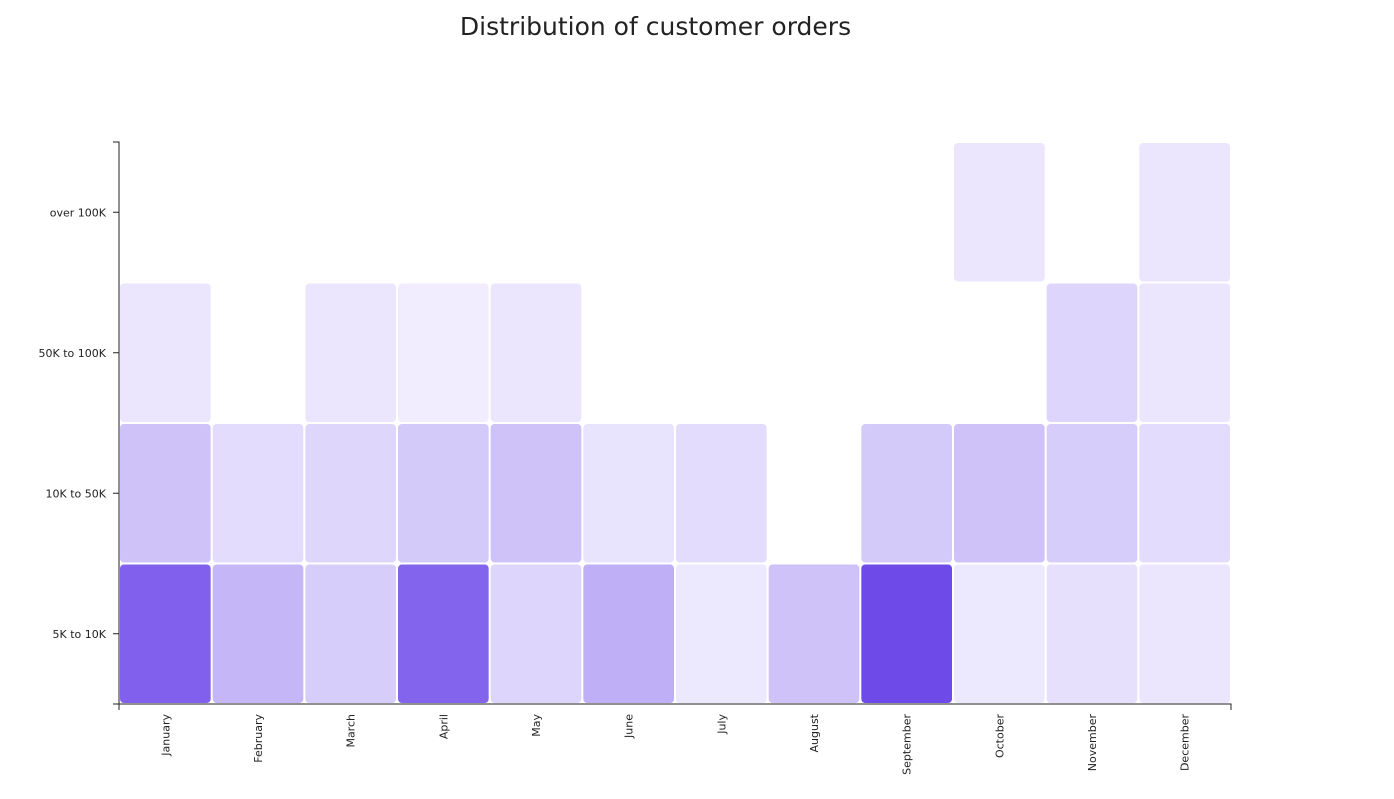 The image size is (1394, 799). I want to click on y-tick-label: 5K to 10K, so click(80, 634).